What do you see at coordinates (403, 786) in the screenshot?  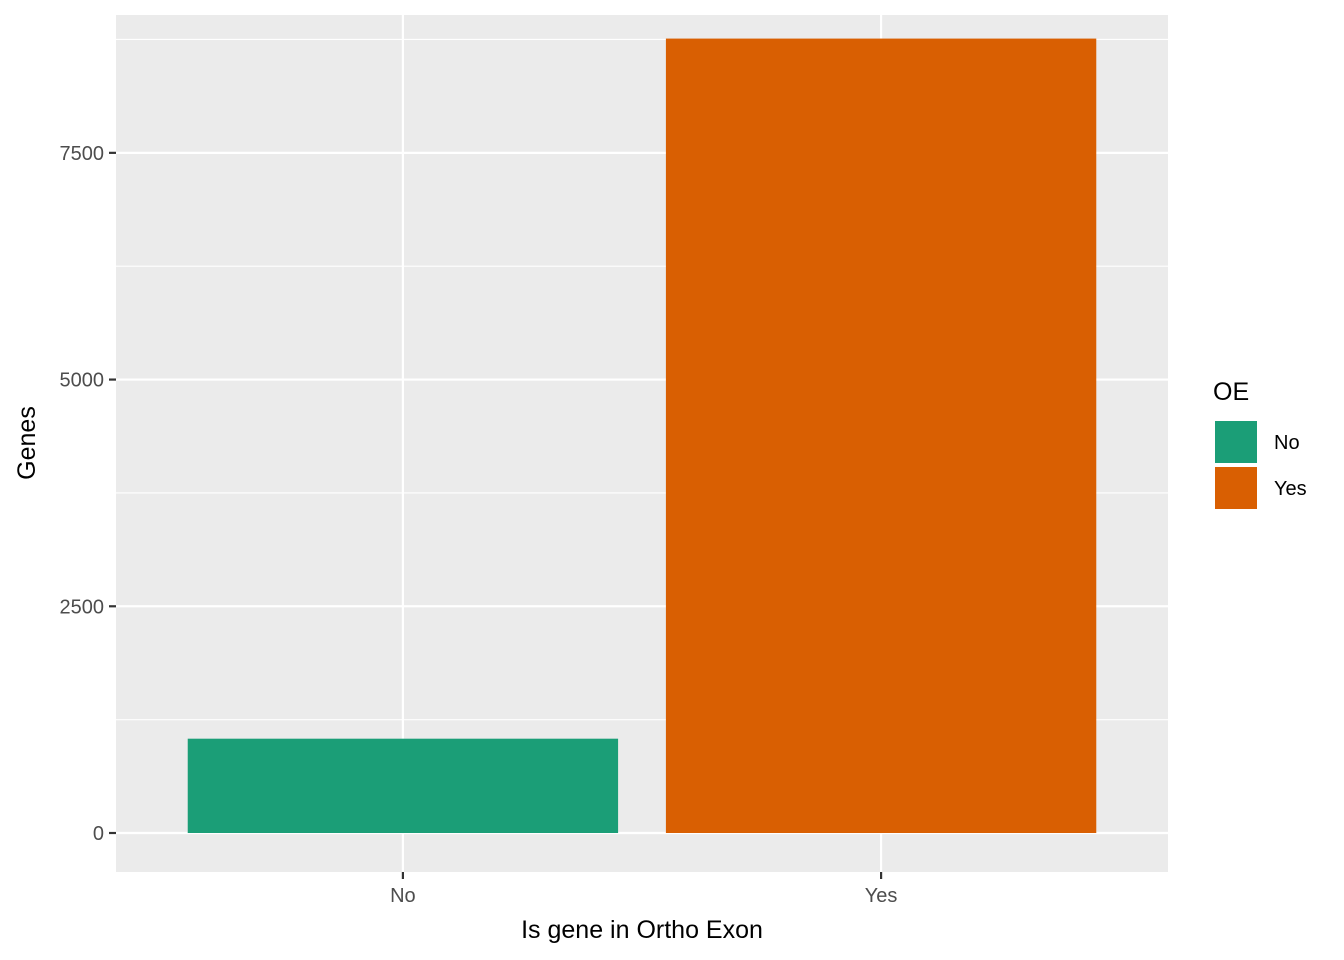 I see `bar-no` at bounding box center [403, 786].